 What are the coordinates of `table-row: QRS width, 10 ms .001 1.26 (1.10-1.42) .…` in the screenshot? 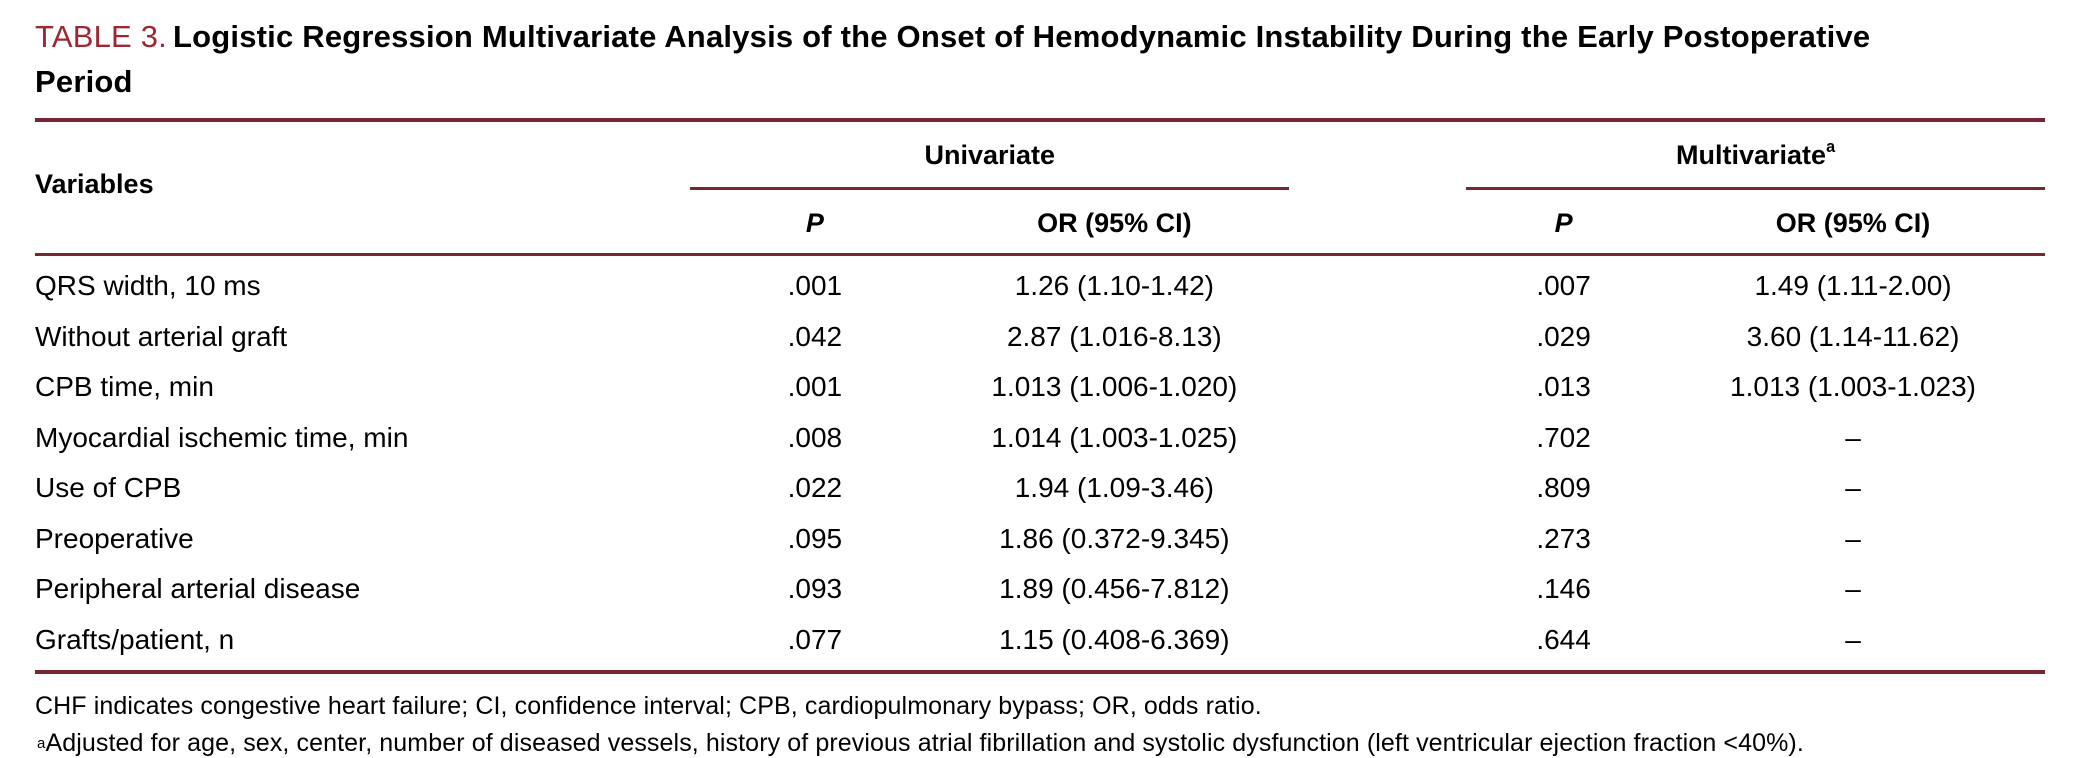 It's located at (1040, 283).